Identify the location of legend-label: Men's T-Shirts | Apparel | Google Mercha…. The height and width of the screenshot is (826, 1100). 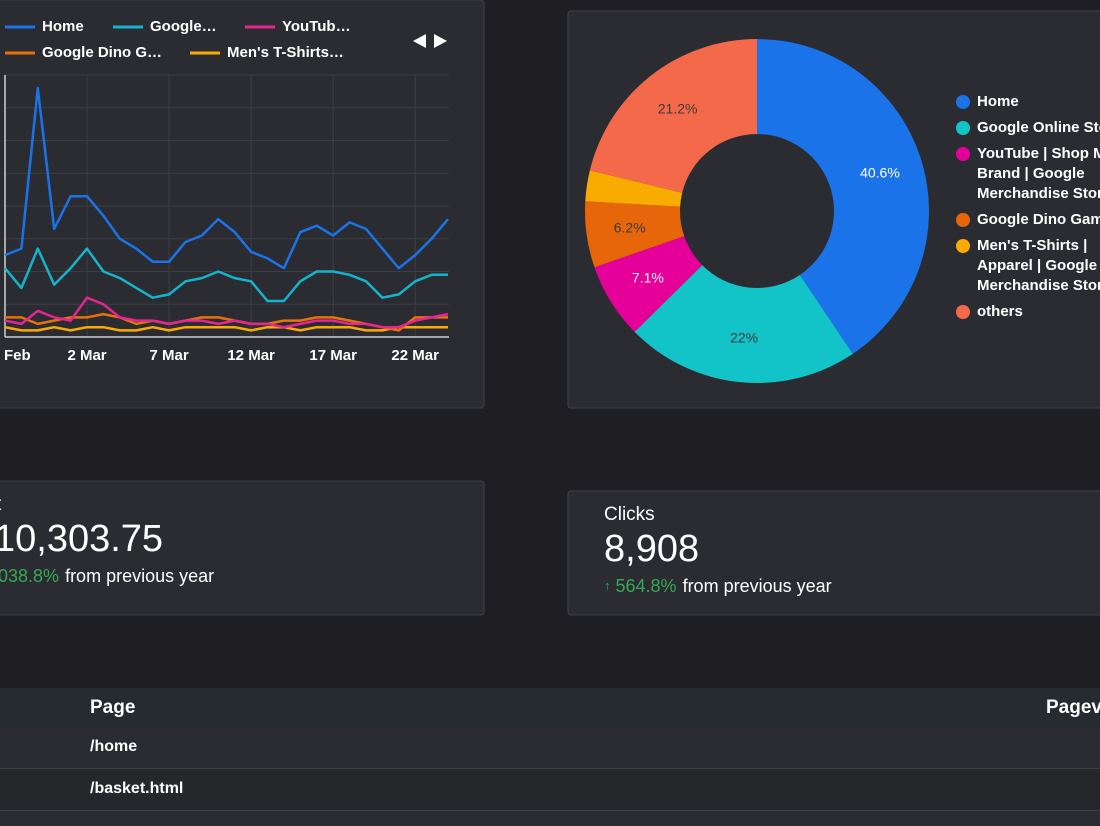
(1038, 265).